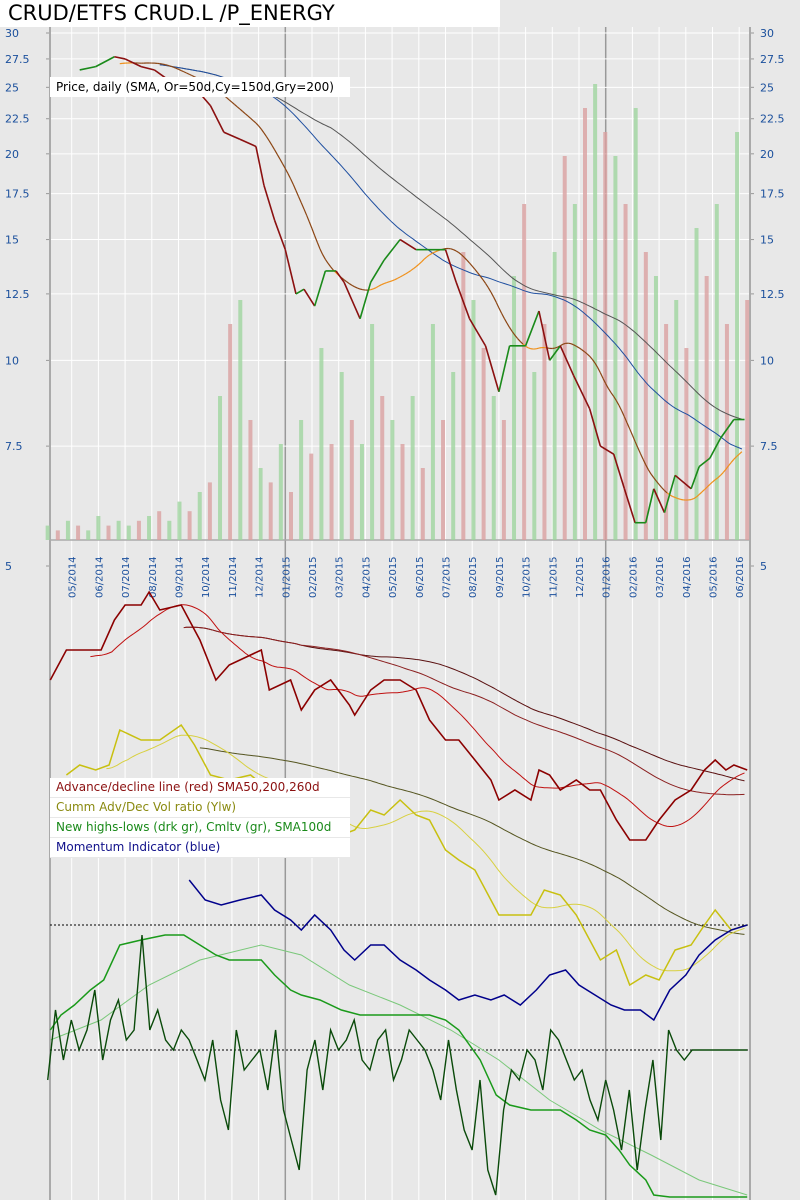 The image size is (800, 1200). I want to click on y-tick-label-left: 7.5, so click(14, 446).